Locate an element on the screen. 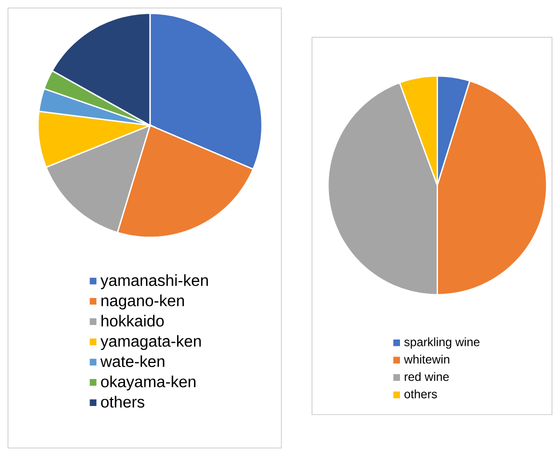  legend-label: yamagata-ken is located at coordinates (150, 342).